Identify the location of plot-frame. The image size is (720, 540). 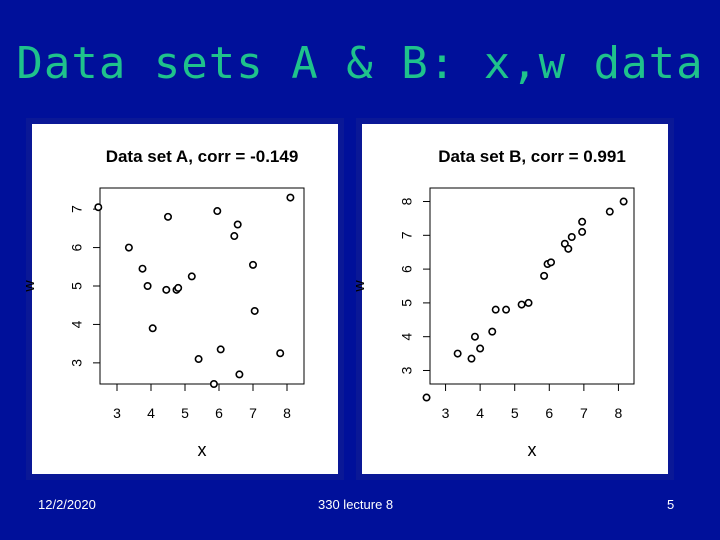
(532, 286).